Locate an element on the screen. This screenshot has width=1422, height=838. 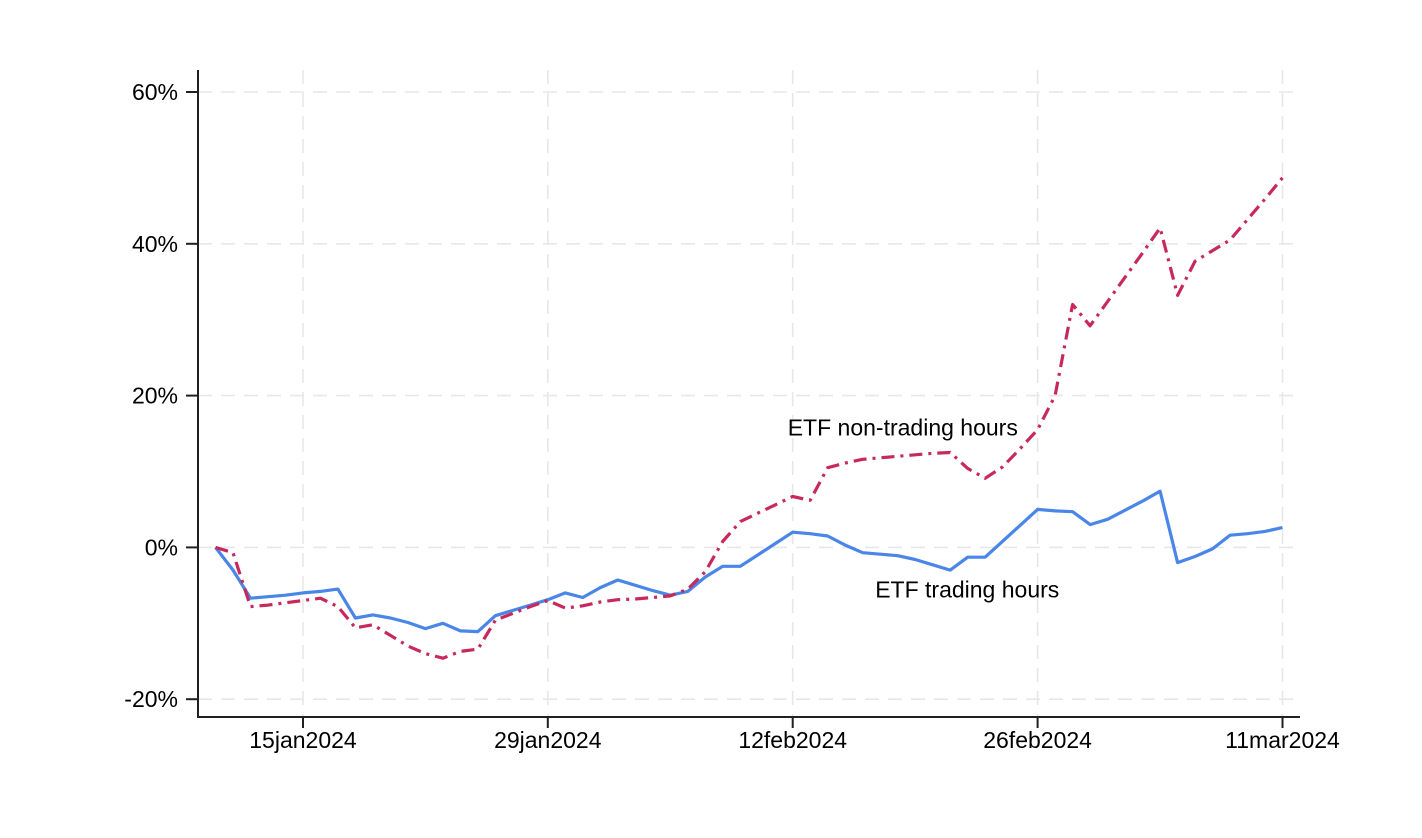
y-axis: -20% 0% 20% 40% 60% is located at coordinates (161, 395).